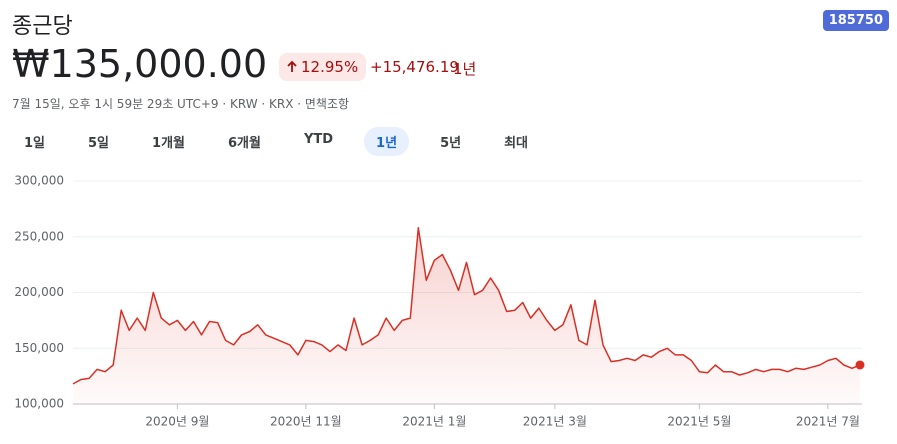 The width and height of the screenshot is (897, 444). What do you see at coordinates (434, 422) in the screenshot?
I see `x-tick-label: 2021년 1월` at bounding box center [434, 422].